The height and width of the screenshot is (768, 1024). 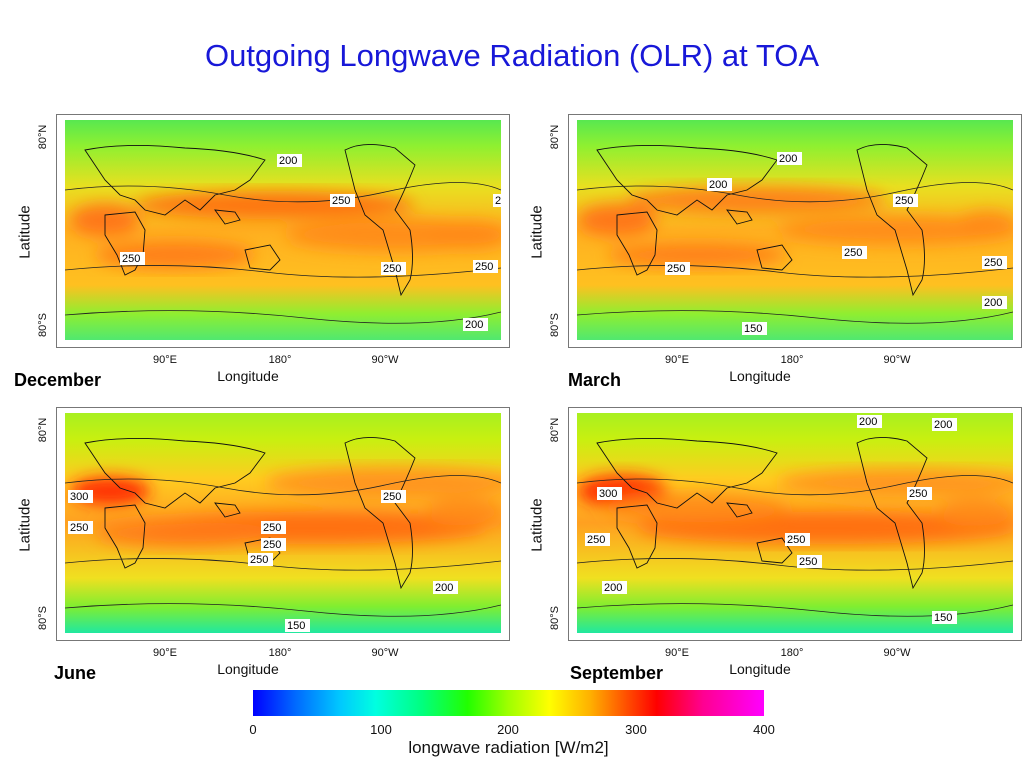 I want to click on olr-map: 300 250 250 250 250 250 200 150, so click(x=283, y=523).